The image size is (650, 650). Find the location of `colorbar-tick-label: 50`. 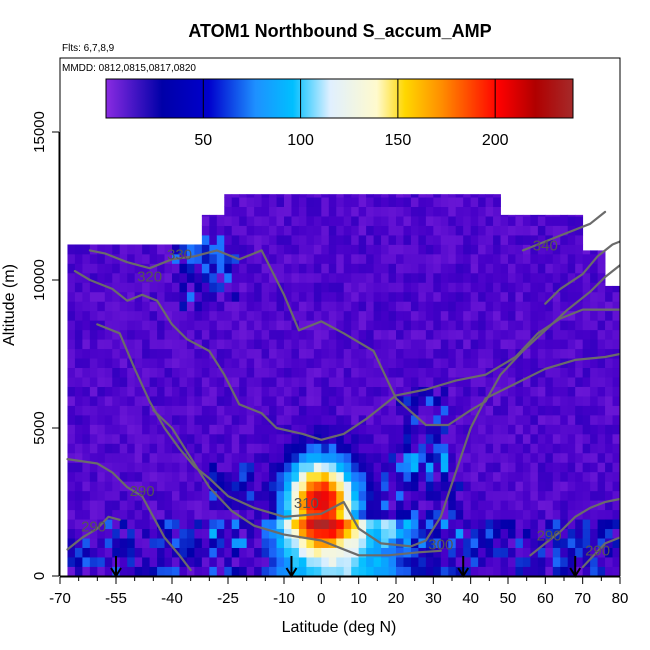

colorbar-tick-label: 50 is located at coordinates (203, 140).